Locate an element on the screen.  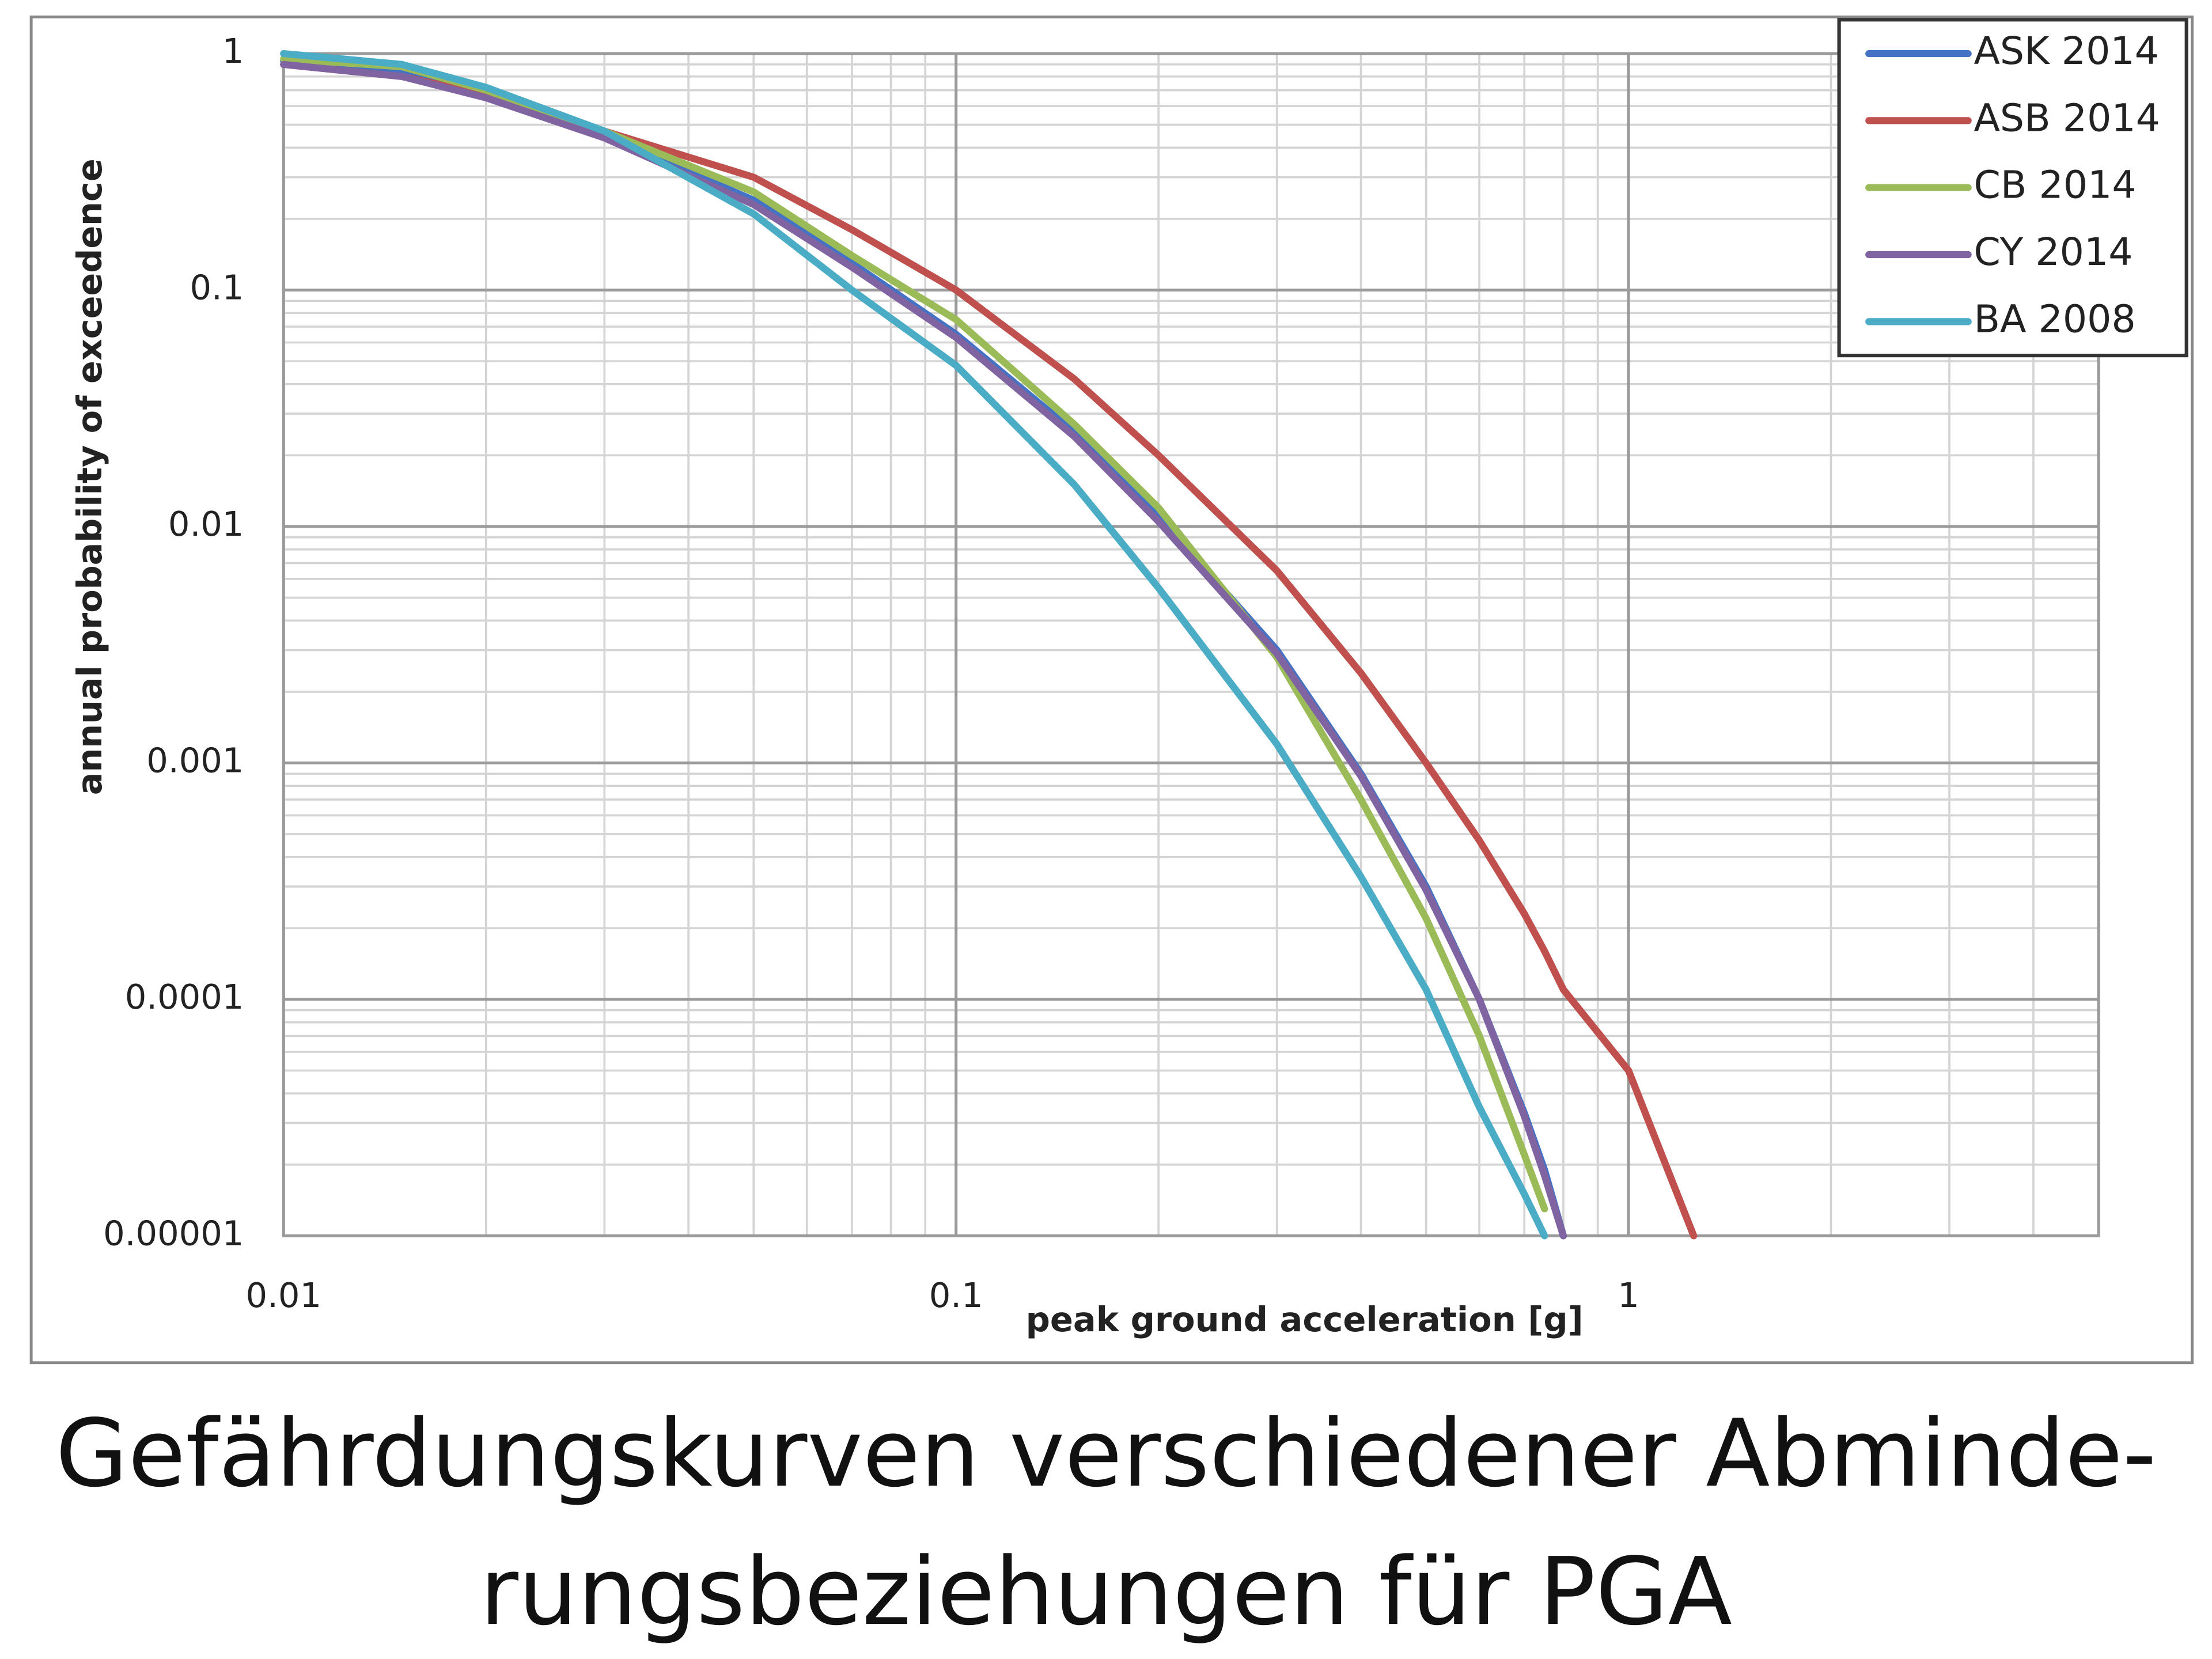
y-tick-label: 0.00001 is located at coordinates (173, 1233).